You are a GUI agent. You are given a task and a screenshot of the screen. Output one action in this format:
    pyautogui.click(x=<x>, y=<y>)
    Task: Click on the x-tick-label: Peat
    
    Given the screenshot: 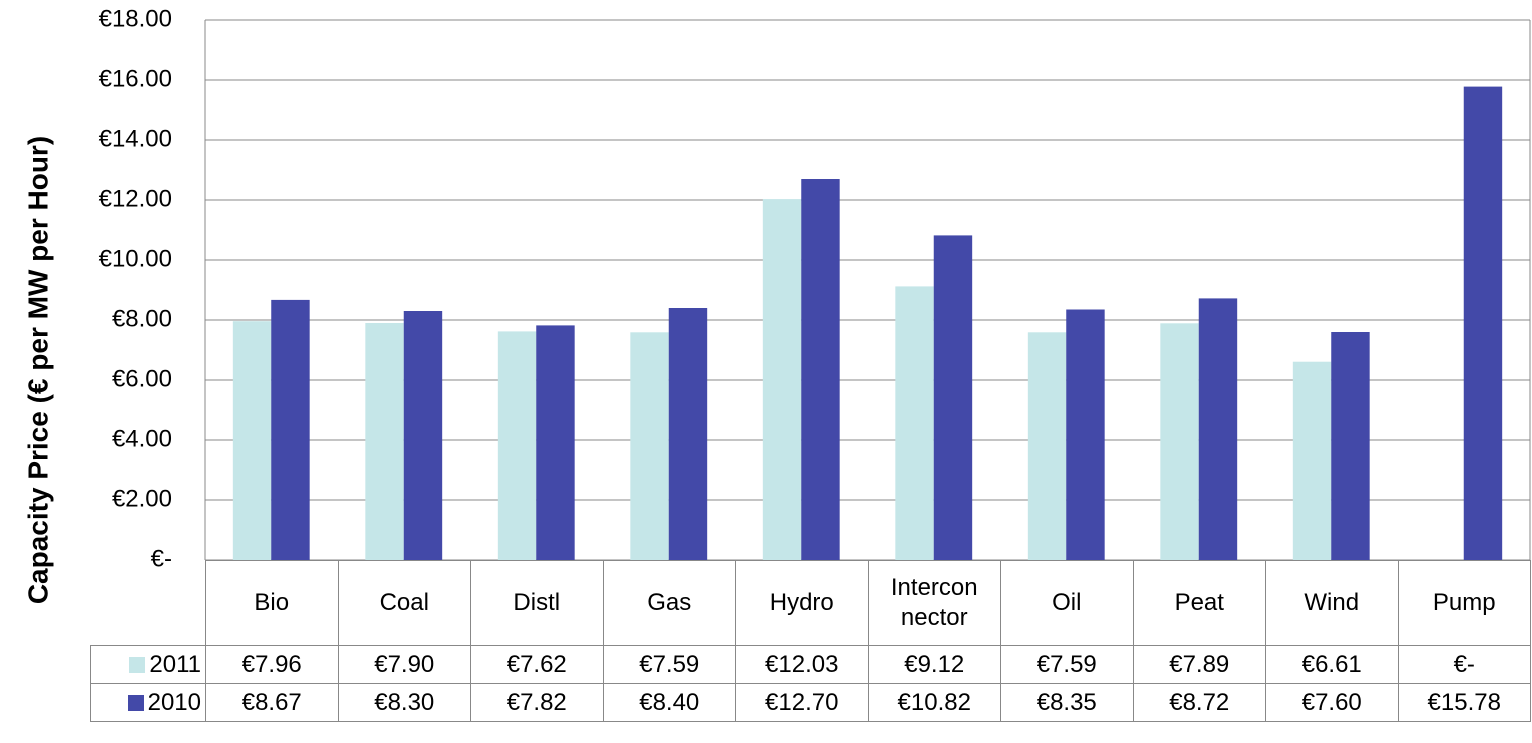 What is the action you would take?
    pyautogui.click(x=1199, y=602)
    